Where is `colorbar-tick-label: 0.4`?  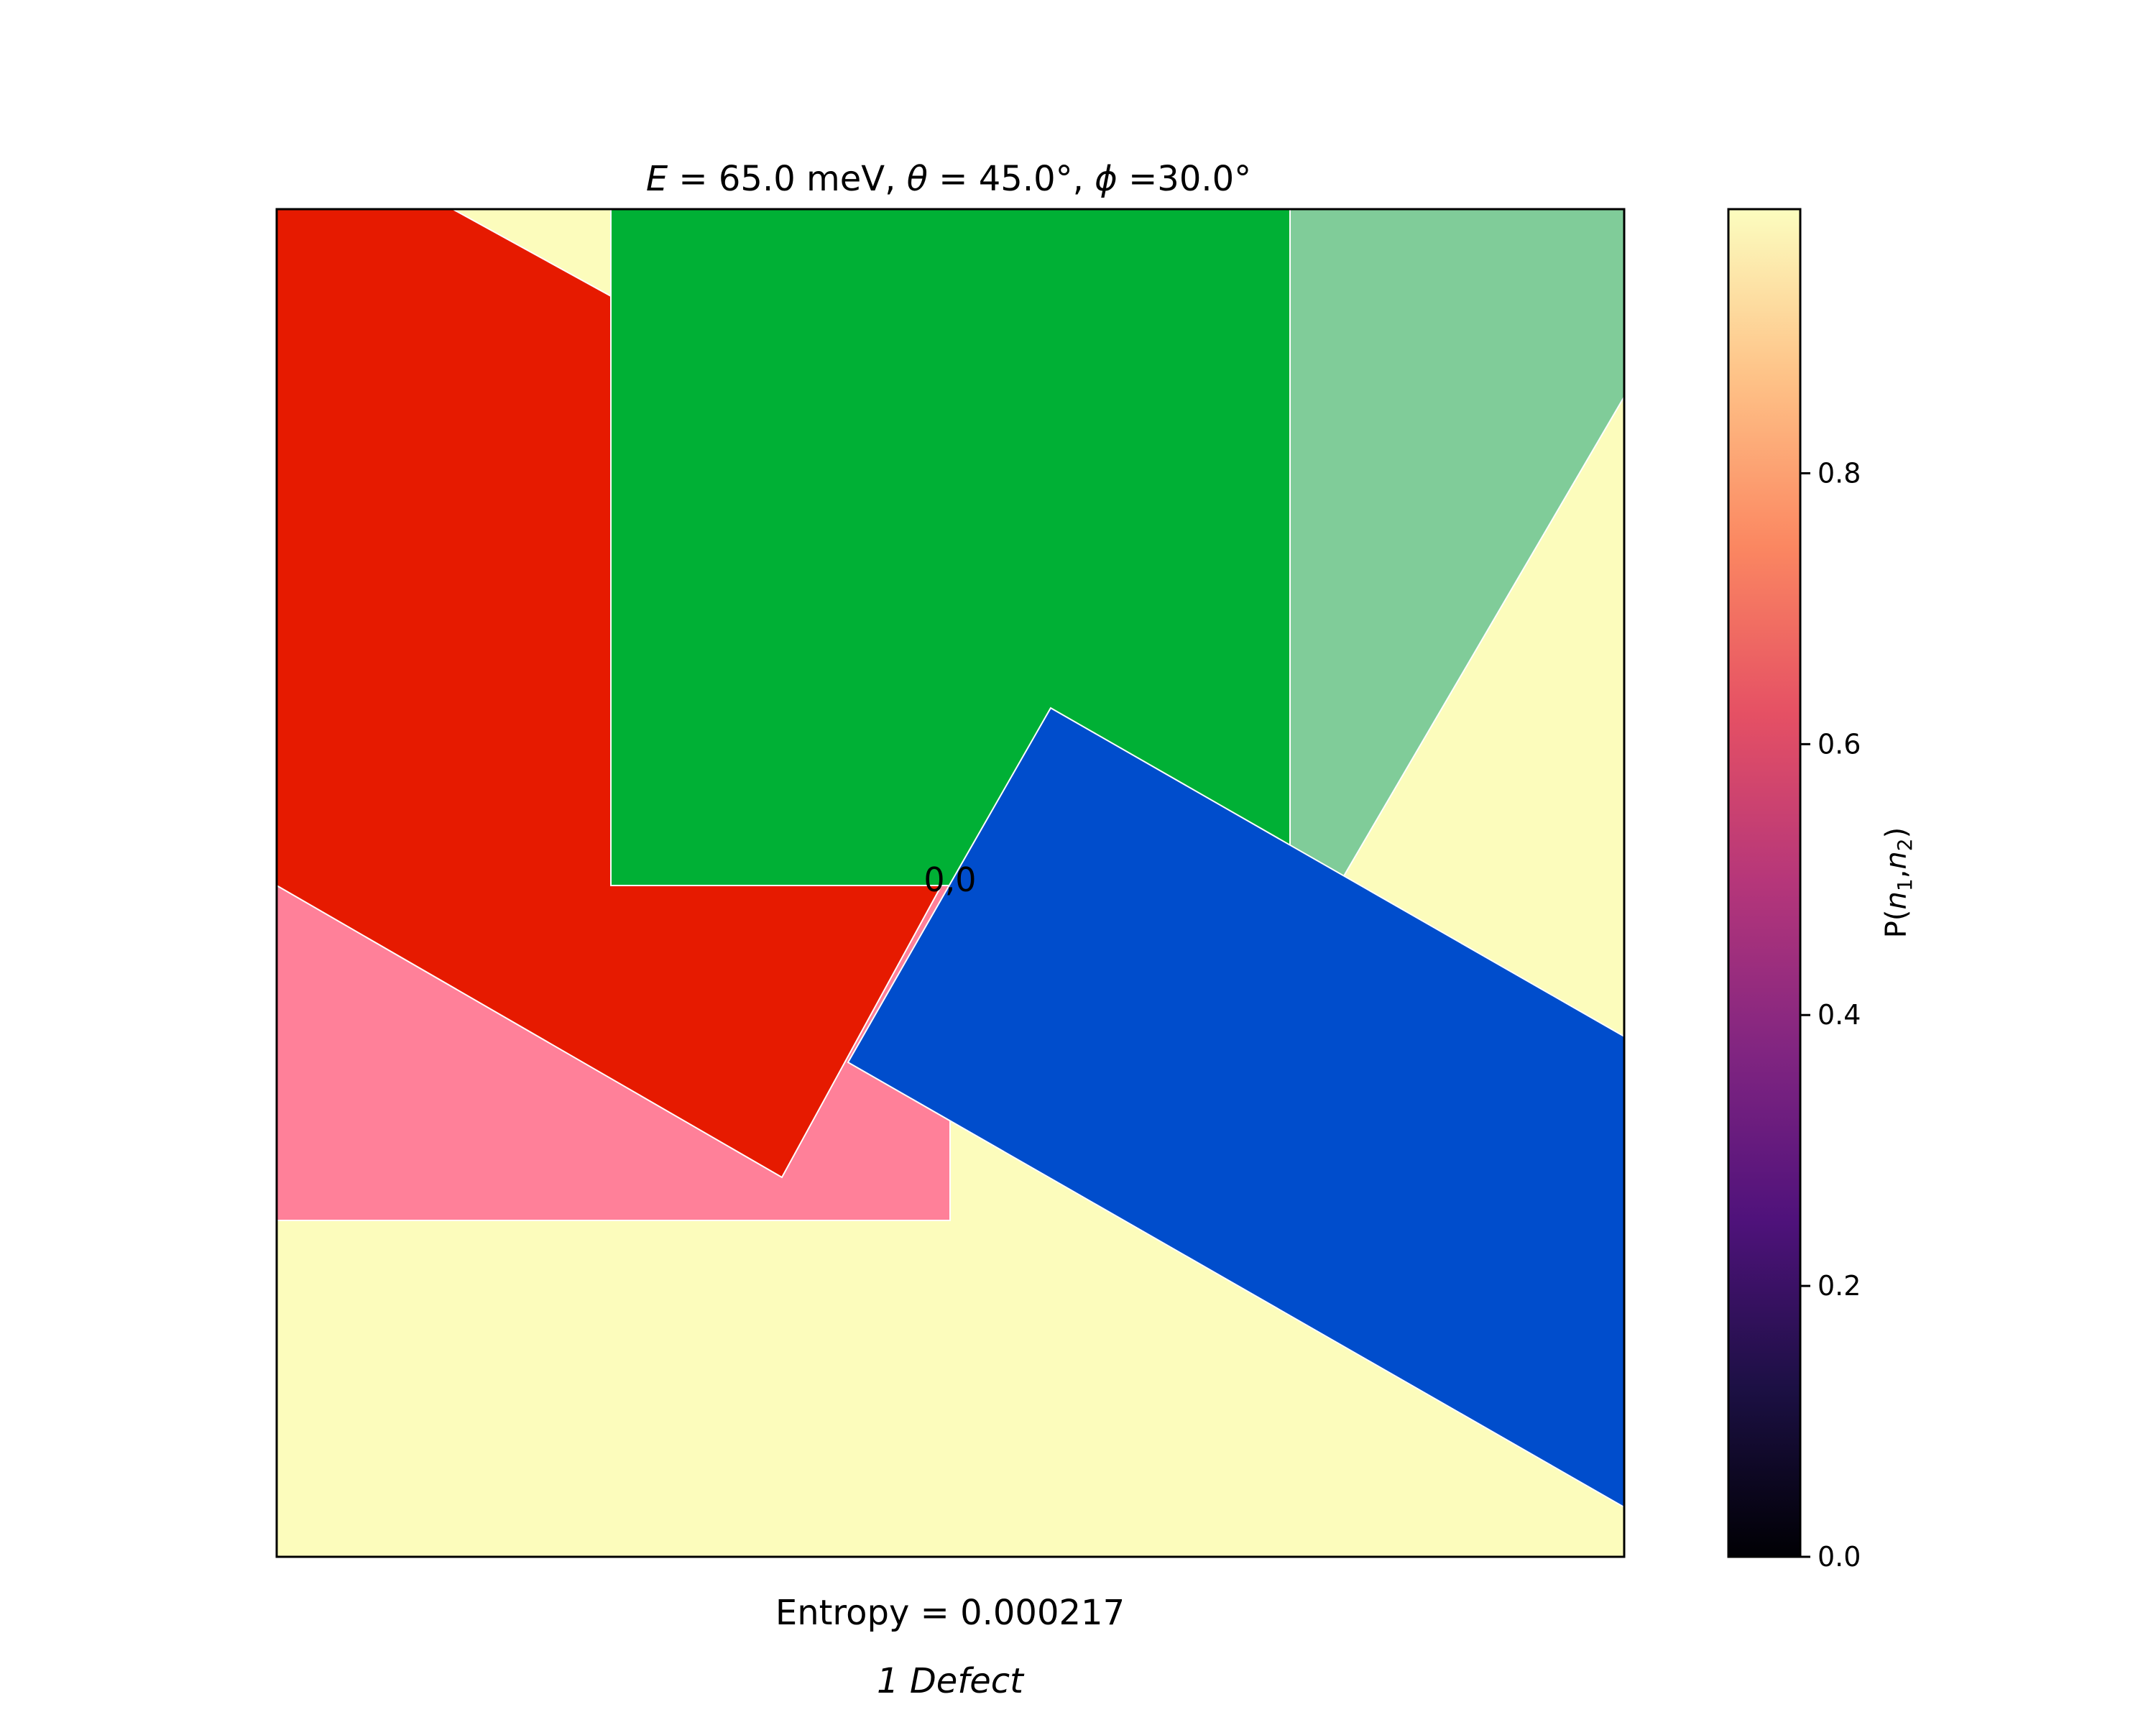 colorbar-tick-label: 0.4 is located at coordinates (1839, 1015).